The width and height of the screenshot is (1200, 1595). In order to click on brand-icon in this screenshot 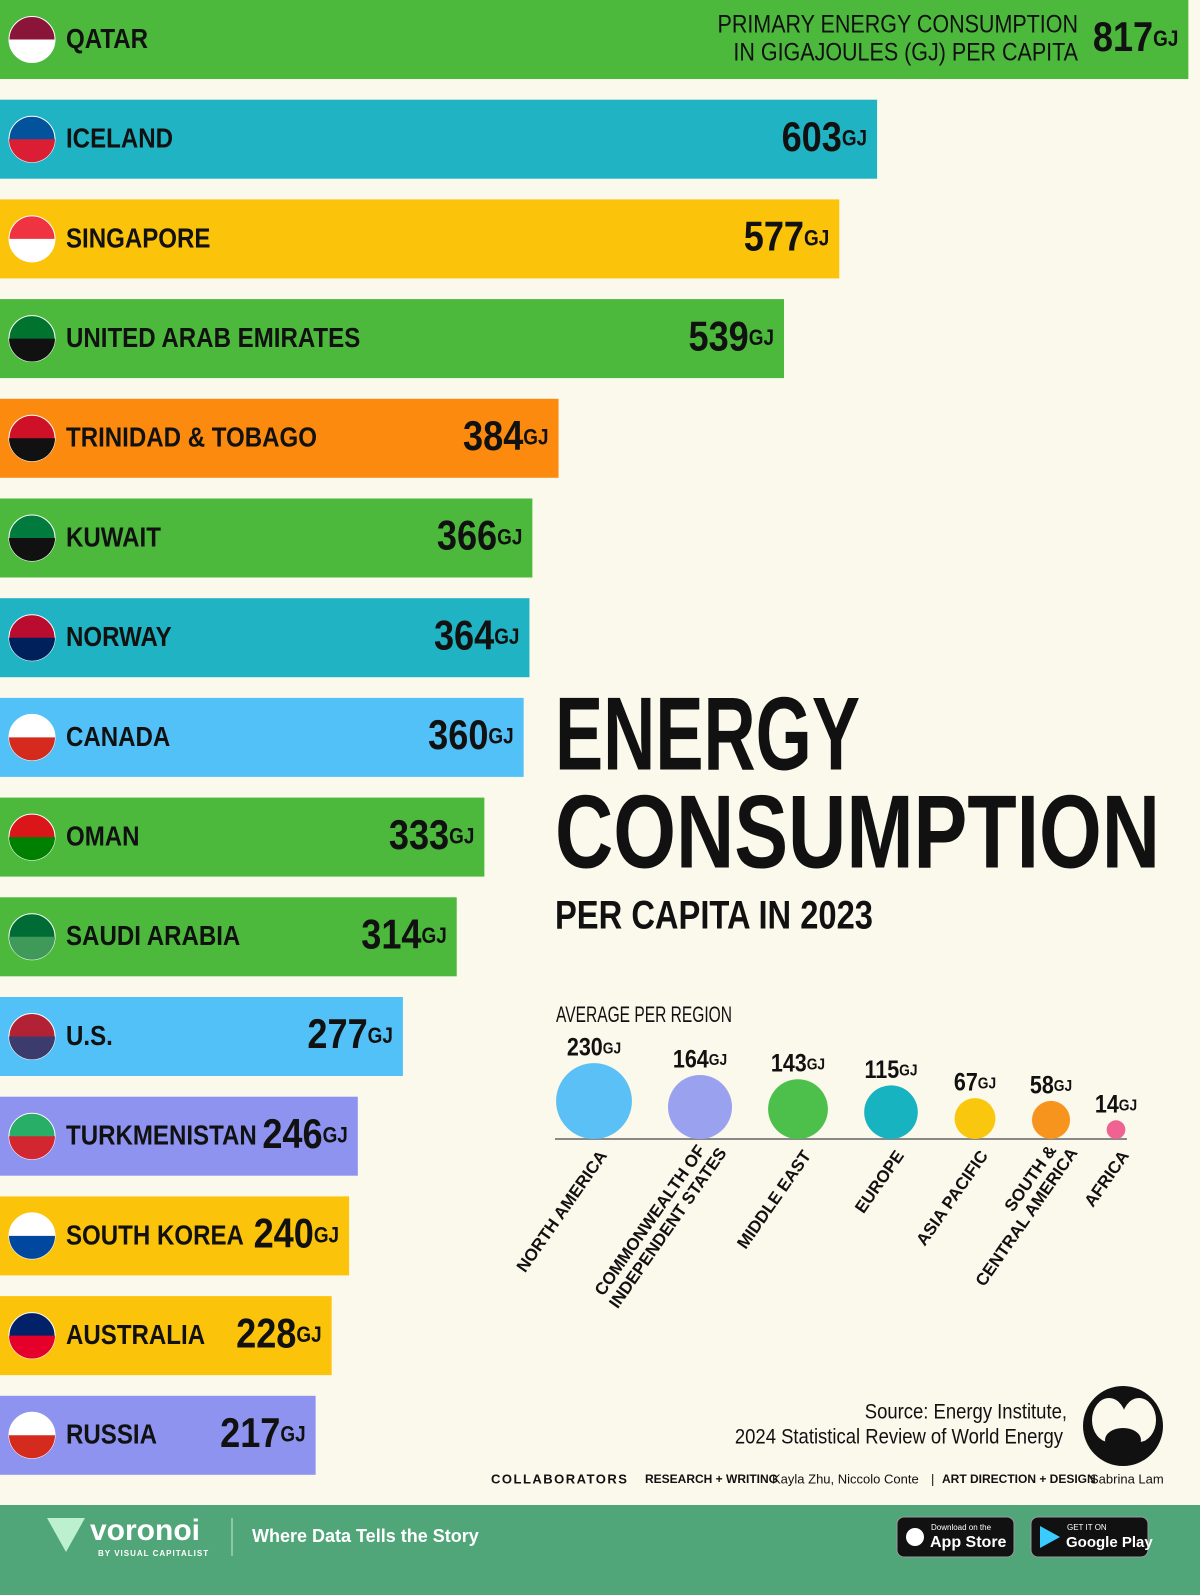, I will do `click(66, 1535)`.